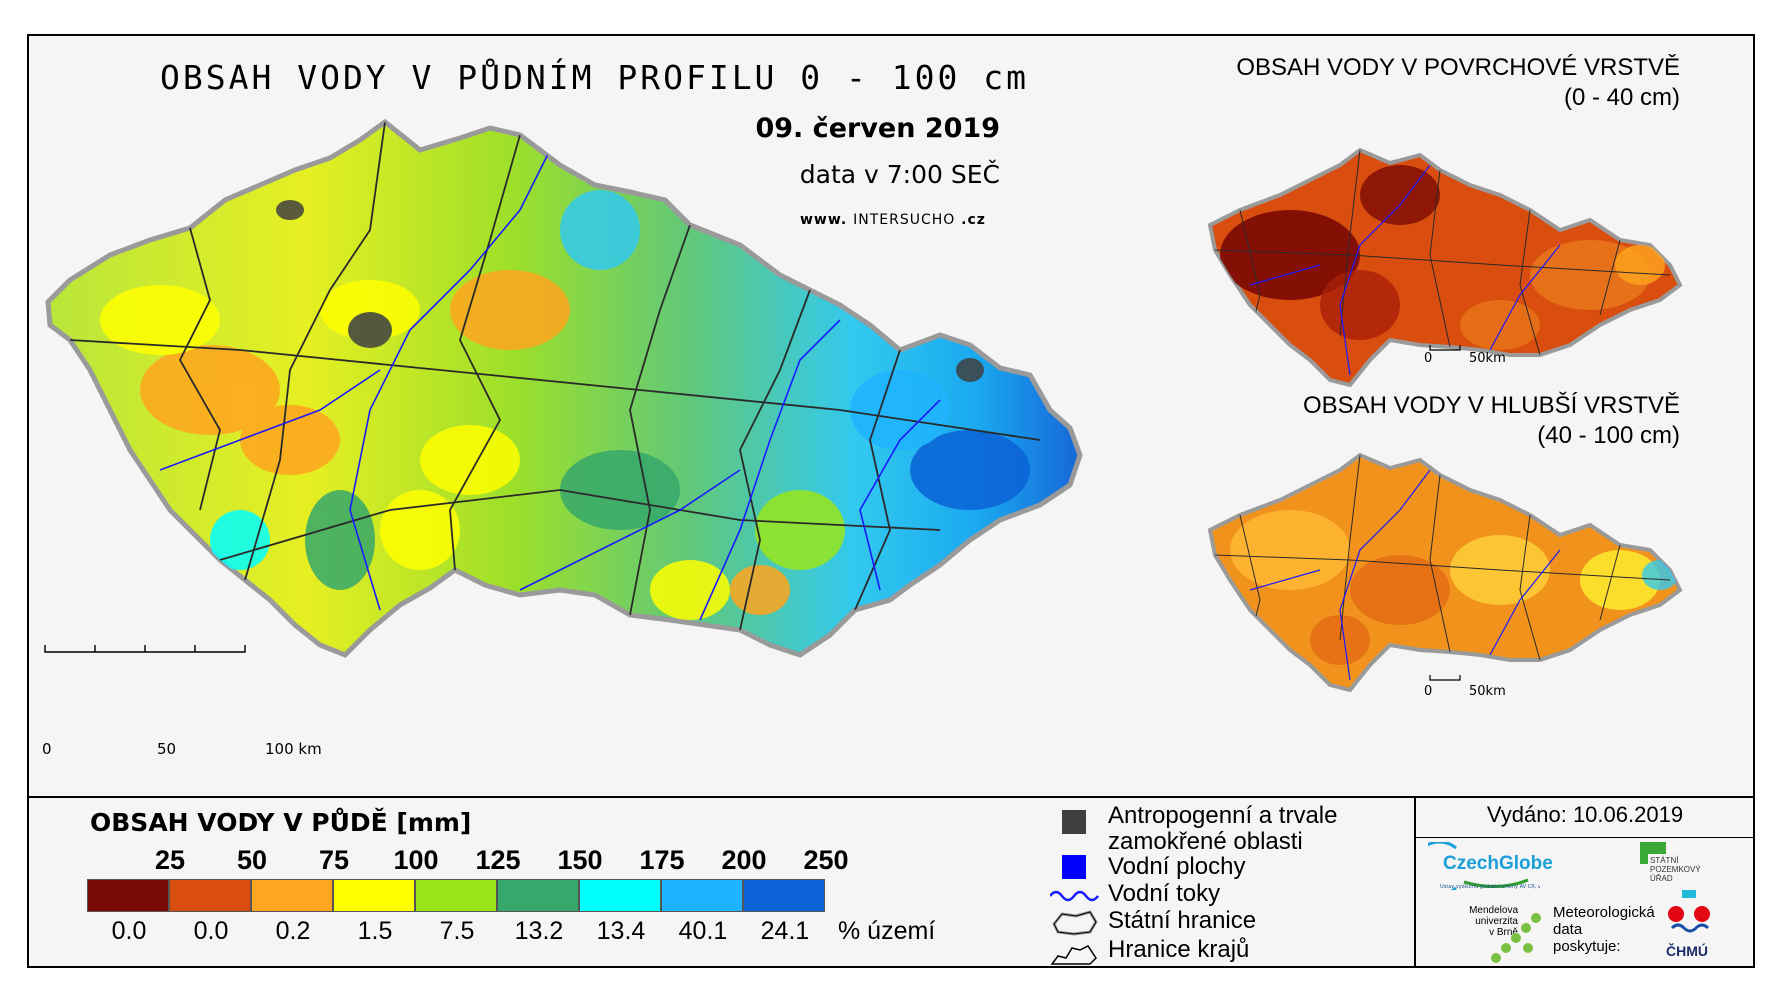 Image resolution: width=1772 pixels, height=1003 pixels. I want to click on threshold-label: 50, so click(252, 860).